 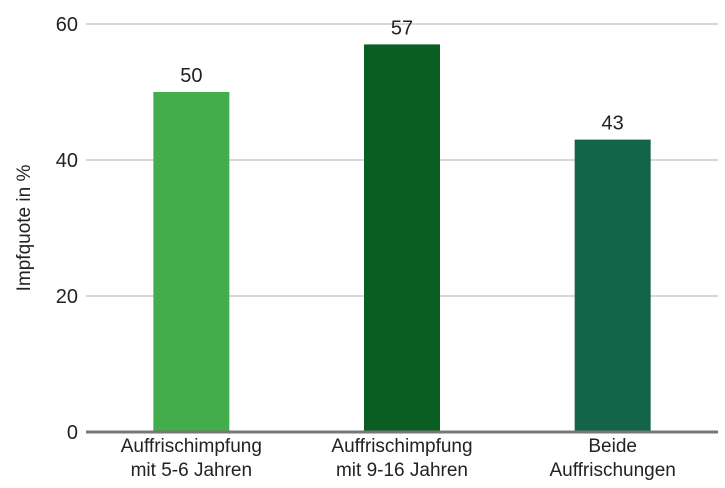 What do you see at coordinates (401, 458) in the screenshot?
I see `x-category-label: Auffrischimpfung mit 9-16 Jahren` at bounding box center [401, 458].